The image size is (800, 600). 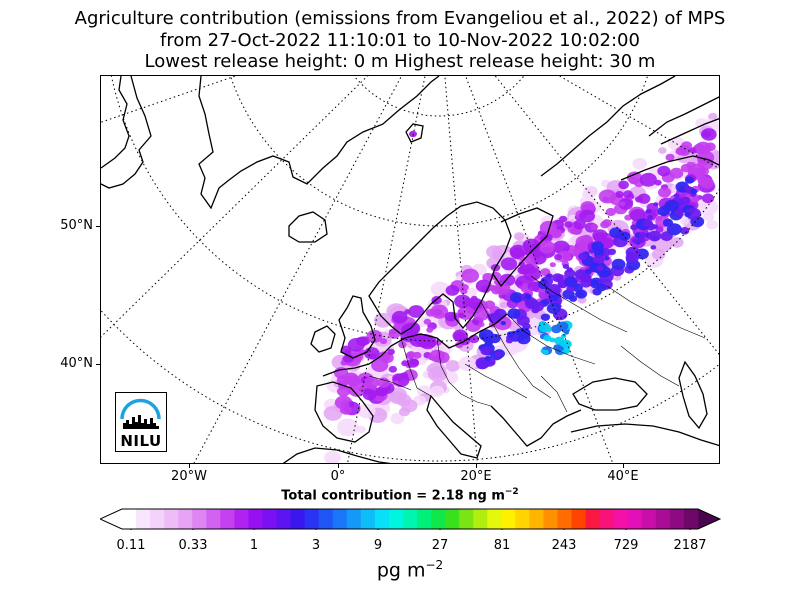 What do you see at coordinates (440, 268) in the screenshot?
I see `coastline-scandinavia` at bounding box center [440, 268].